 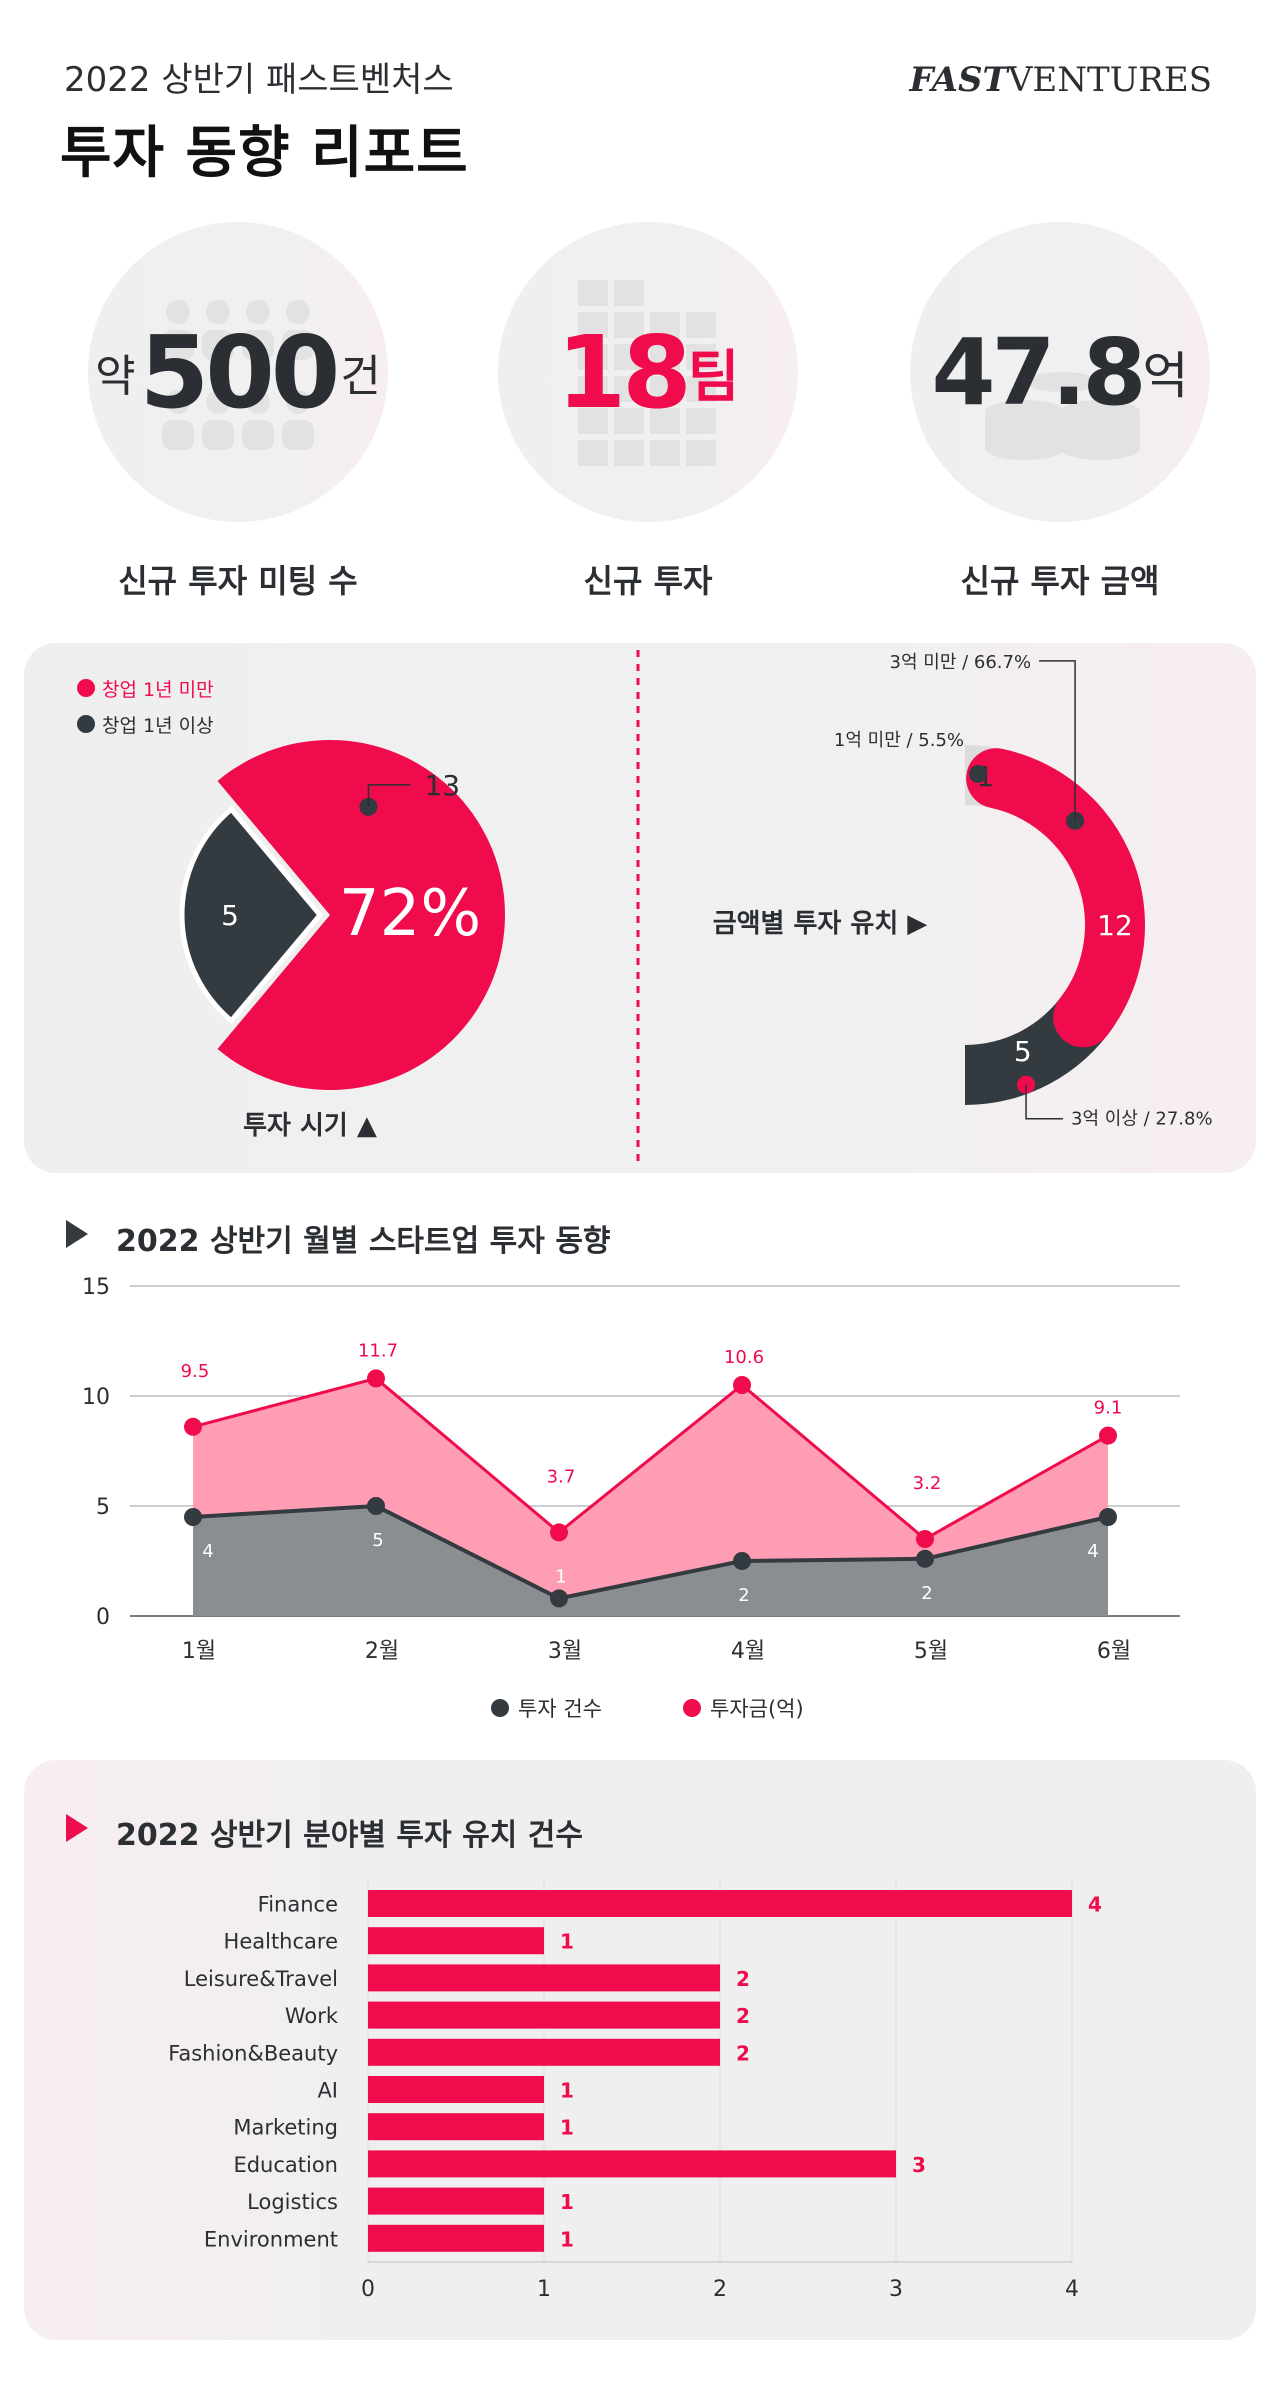 What do you see at coordinates (158, 690) in the screenshot?
I see `legend-under1: 창업 1년 미만` at bounding box center [158, 690].